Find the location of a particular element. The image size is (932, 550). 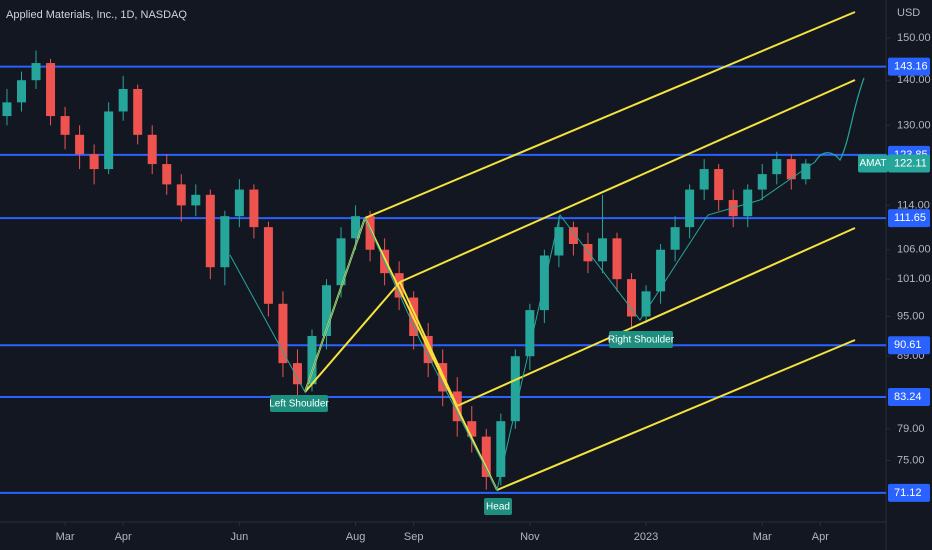

annotation-text: Head is located at coordinates (498, 507).